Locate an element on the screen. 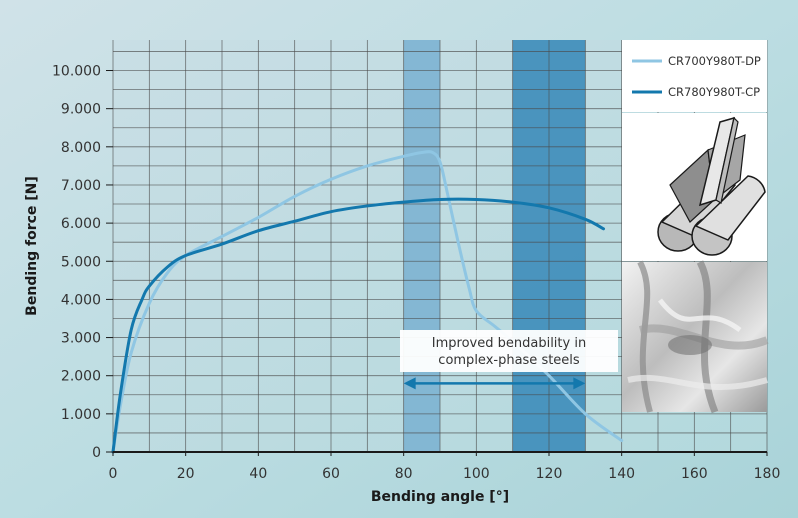 Image resolution: width=798 pixels, height=518 pixels. y-tick-label: 3.000 is located at coordinates (81, 339).